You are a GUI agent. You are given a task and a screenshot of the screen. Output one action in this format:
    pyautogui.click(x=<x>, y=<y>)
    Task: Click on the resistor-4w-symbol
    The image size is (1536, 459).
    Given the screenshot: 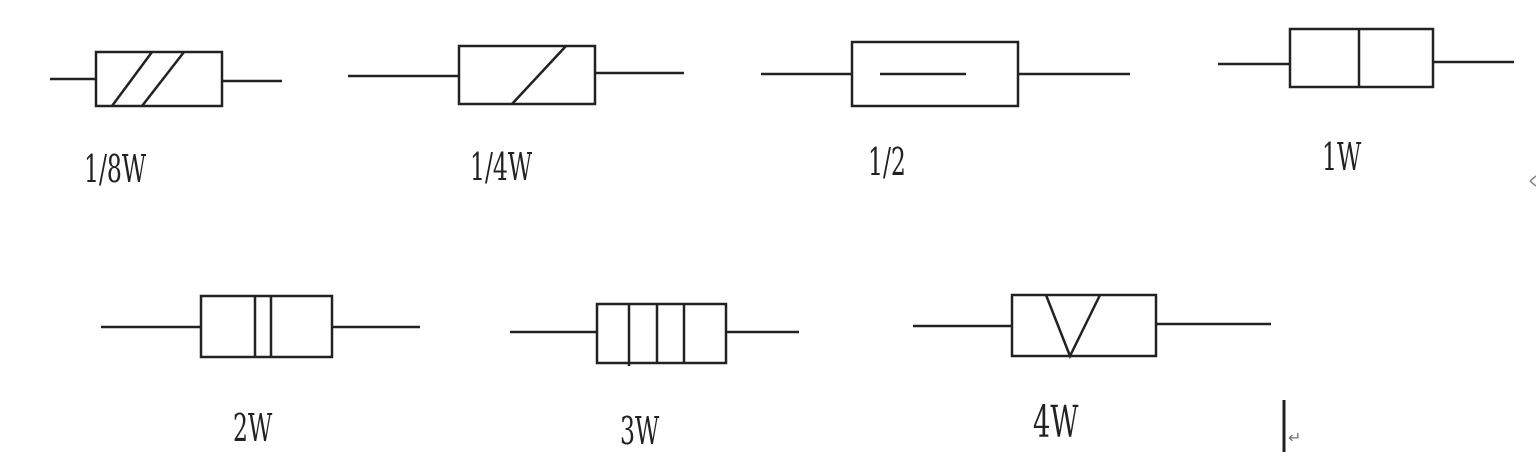 What is the action you would take?
    pyautogui.click(x=1092, y=326)
    